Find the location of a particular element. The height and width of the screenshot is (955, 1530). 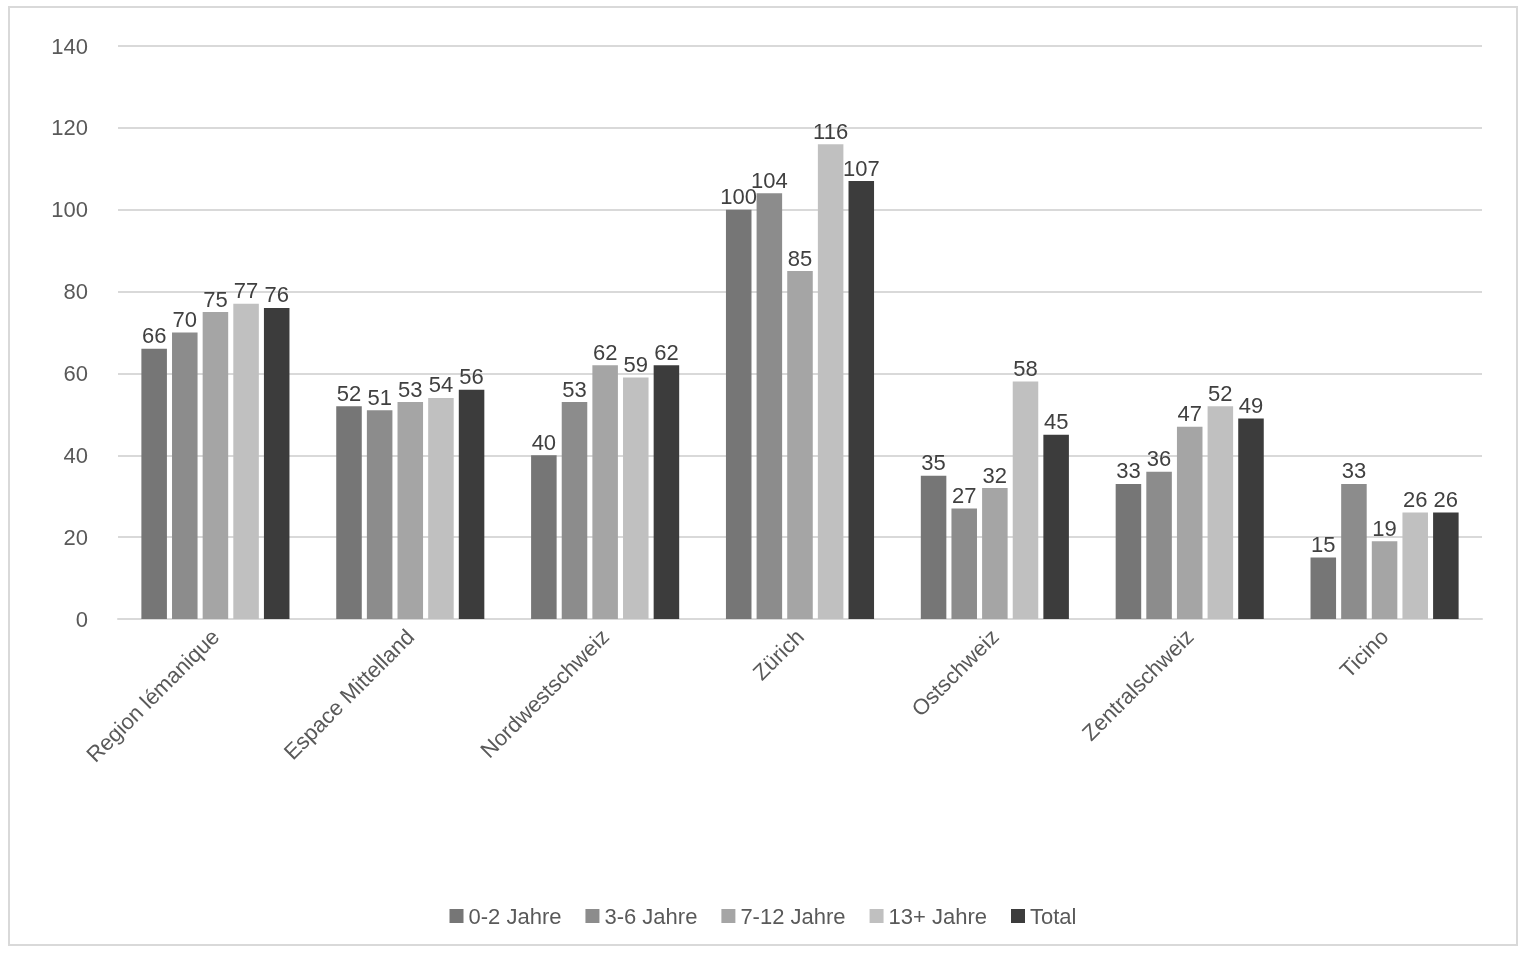

data-label: 76 is located at coordinates (276, 295).